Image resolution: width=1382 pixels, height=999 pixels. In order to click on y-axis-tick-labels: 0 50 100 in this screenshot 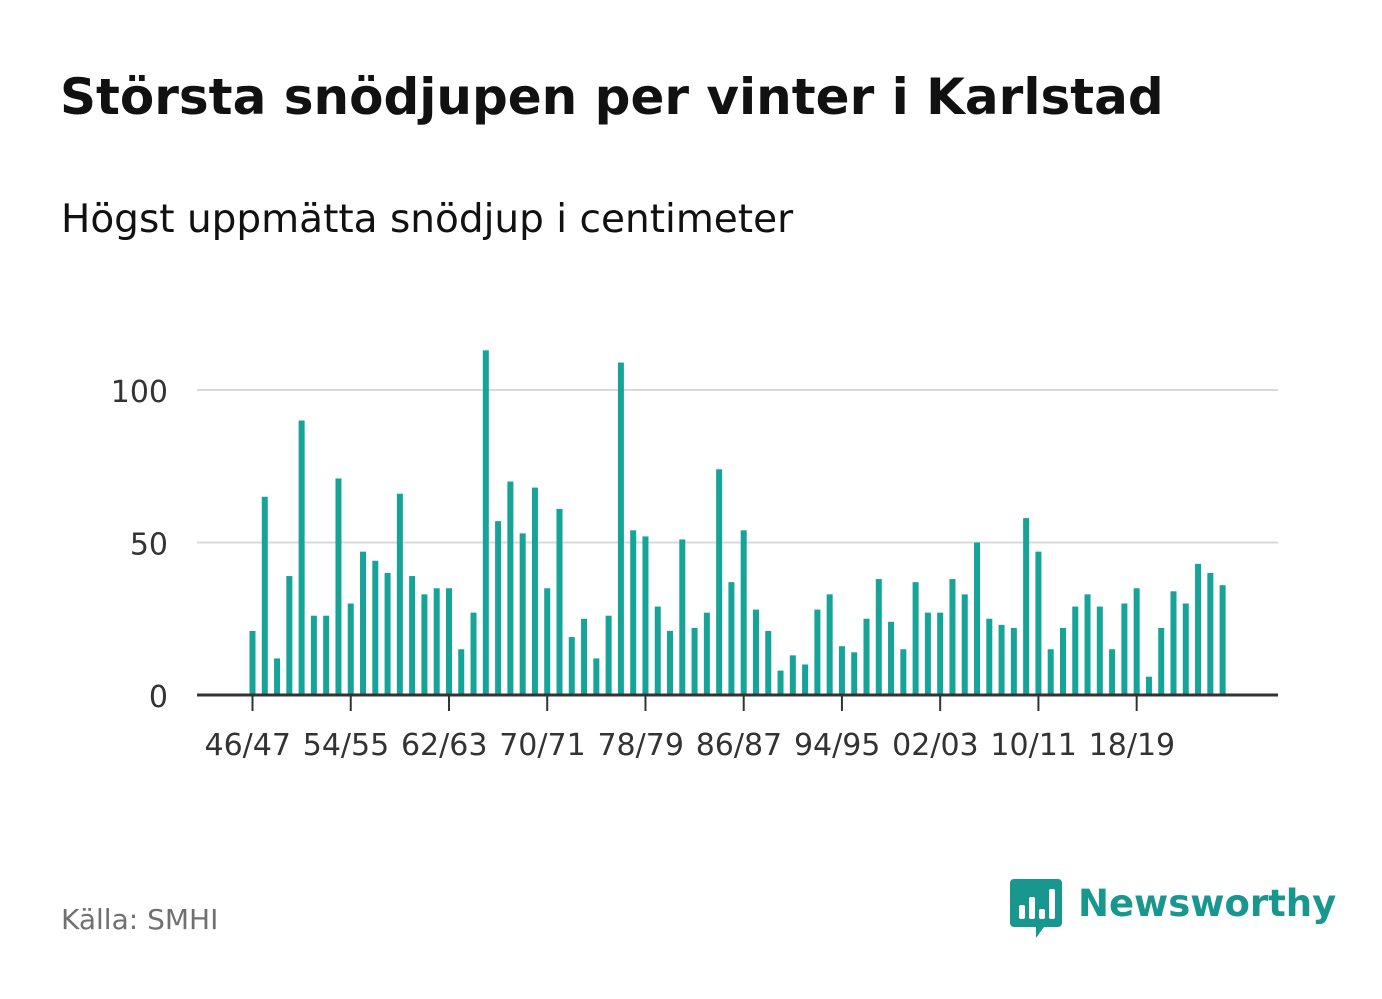, I will do `click(139, 545)`.